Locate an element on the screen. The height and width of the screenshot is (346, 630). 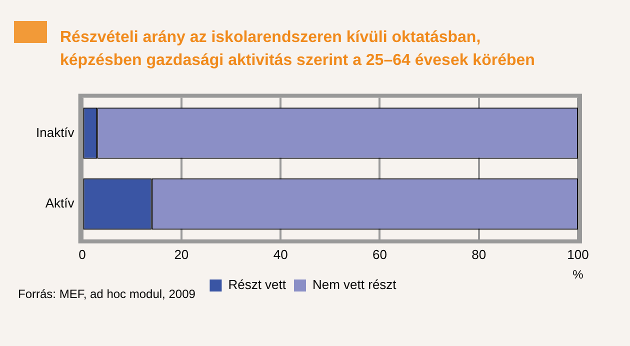
x-axis-title: % is located at coordinates (578, 275).